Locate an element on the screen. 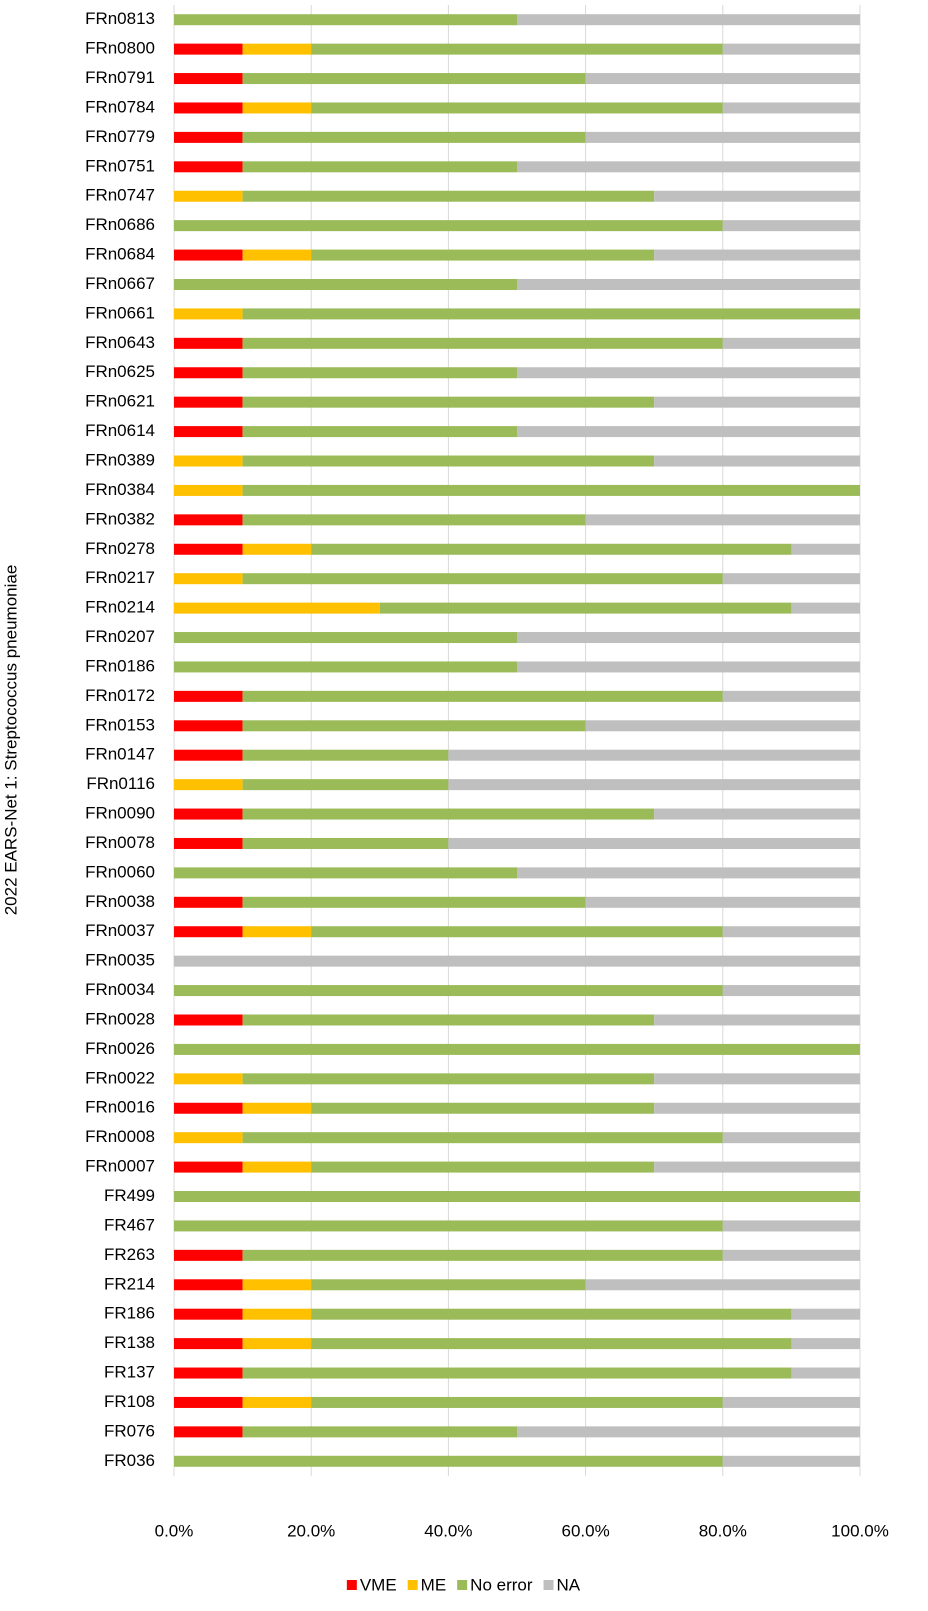 The image size is (928, 1611). y-tick-label: FRn0090 is located at coordinates (120, 813).